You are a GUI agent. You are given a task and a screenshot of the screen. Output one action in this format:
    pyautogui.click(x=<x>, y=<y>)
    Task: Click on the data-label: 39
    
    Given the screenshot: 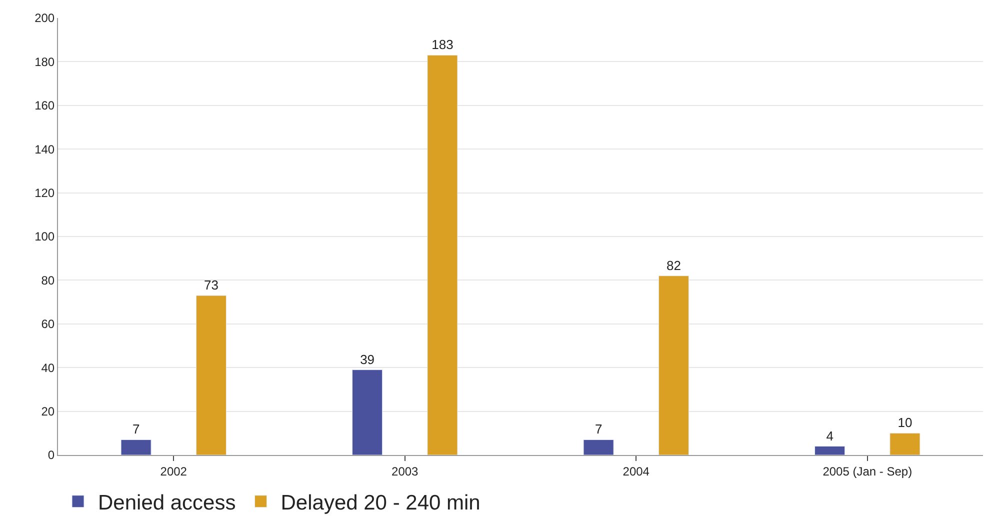 What is the action you would take?
    pyautogui.click(x=367, y=359)
    